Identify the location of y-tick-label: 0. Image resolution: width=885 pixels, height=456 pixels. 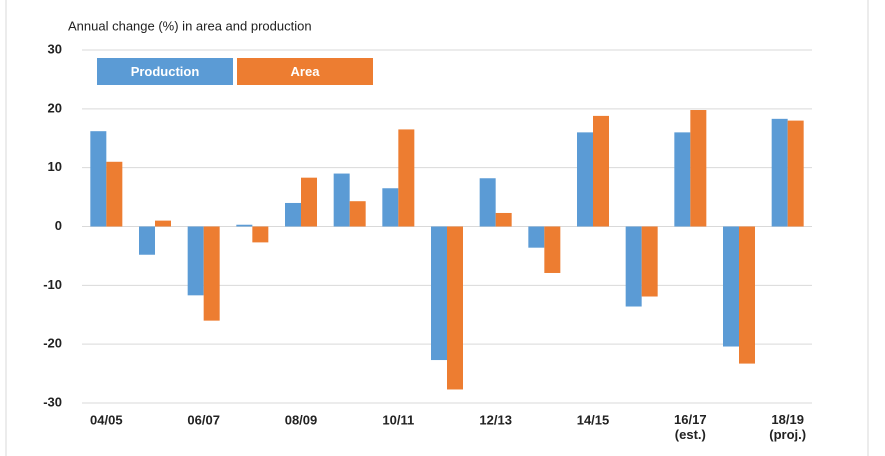
(58, 225).